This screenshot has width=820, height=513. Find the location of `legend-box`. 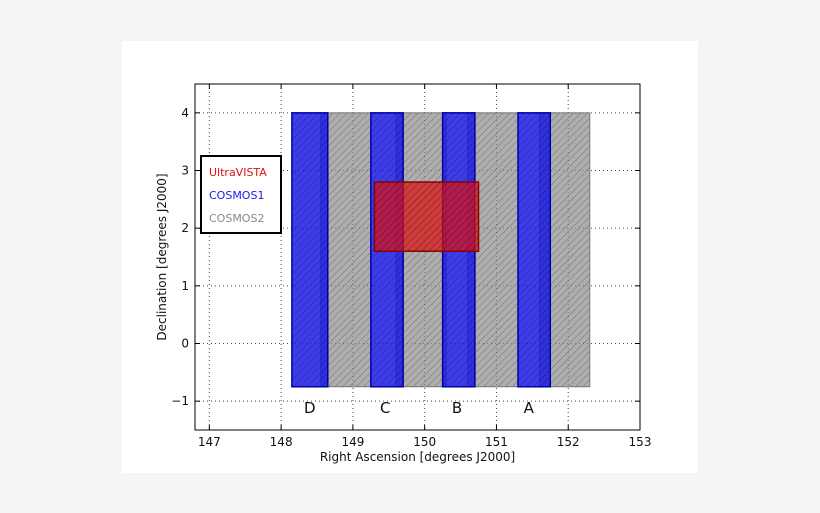

legend-box is located at coordinates (241, 194).